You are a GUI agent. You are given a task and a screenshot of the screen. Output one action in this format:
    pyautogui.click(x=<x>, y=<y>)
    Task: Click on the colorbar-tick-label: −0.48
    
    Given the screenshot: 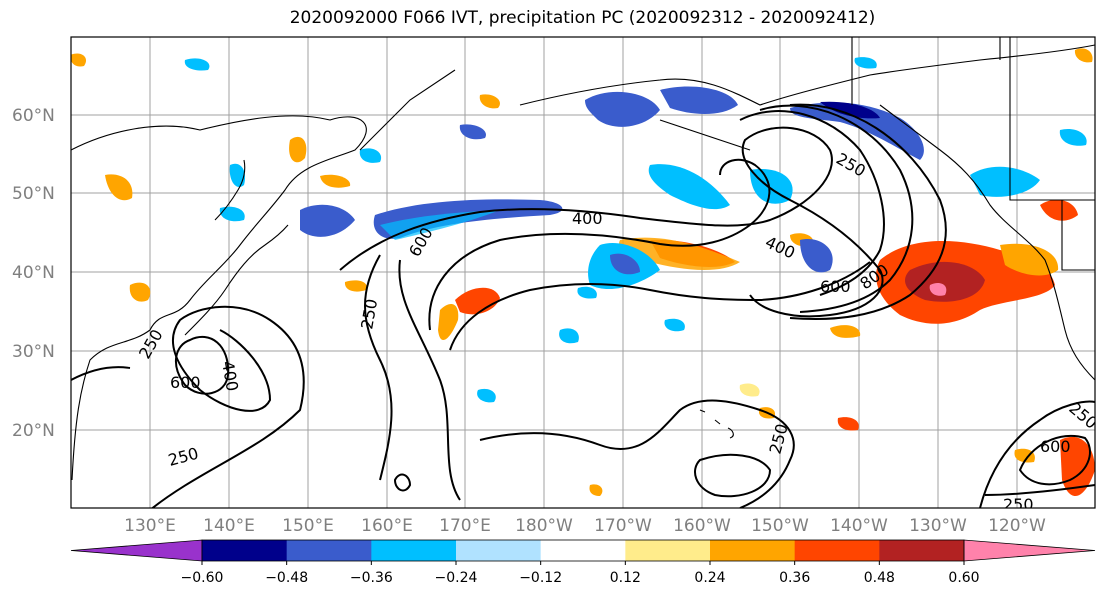 What is the action you would take?
    pyautogui.click(x=286, y=578)
    